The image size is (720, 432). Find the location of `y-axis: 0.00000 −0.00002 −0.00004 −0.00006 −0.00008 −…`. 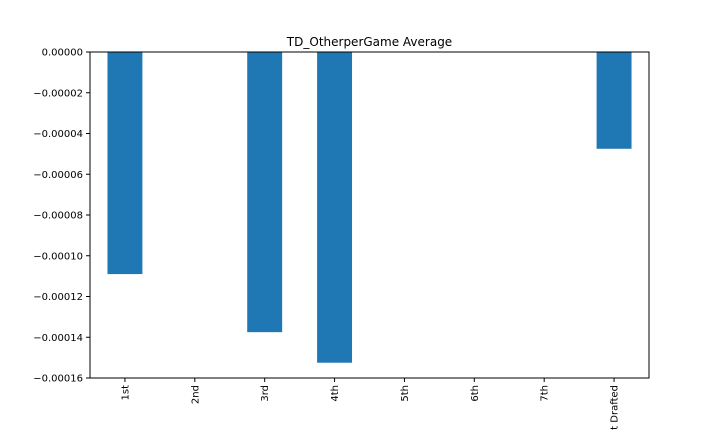

y-axis: 0.00000 −0.00002 −0.00004 −0.00006 −0.00008 −… is located at coordinates (61, 216).